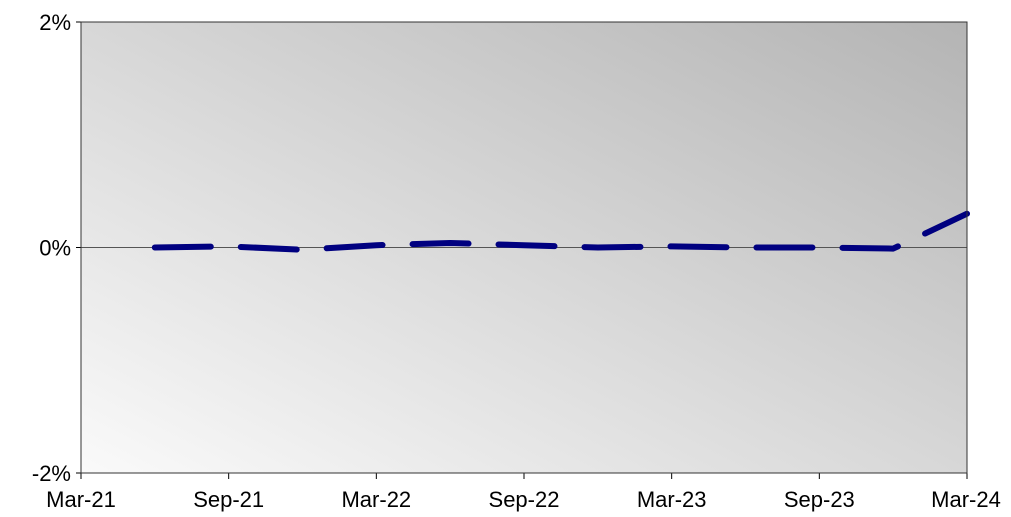 Image resolution: width=1011 pixels, height=517 pixels. What do you see at coordinates (672, 499) in the screenshot?
I see `x-tick-label: Mar-23` at bounding box center [672, 499].